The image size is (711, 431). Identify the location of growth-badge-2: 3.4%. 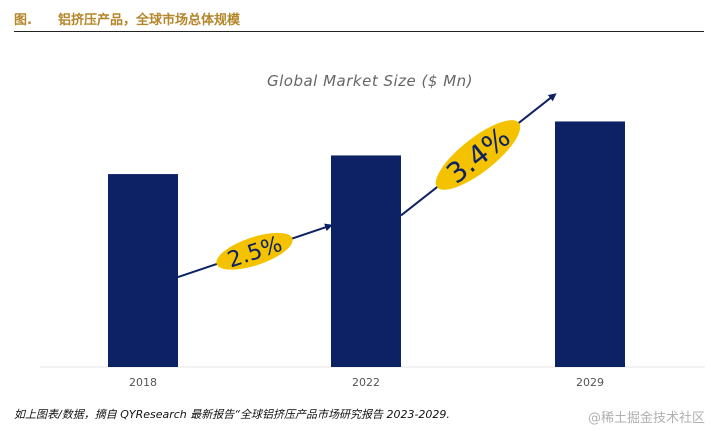
(478, 155).